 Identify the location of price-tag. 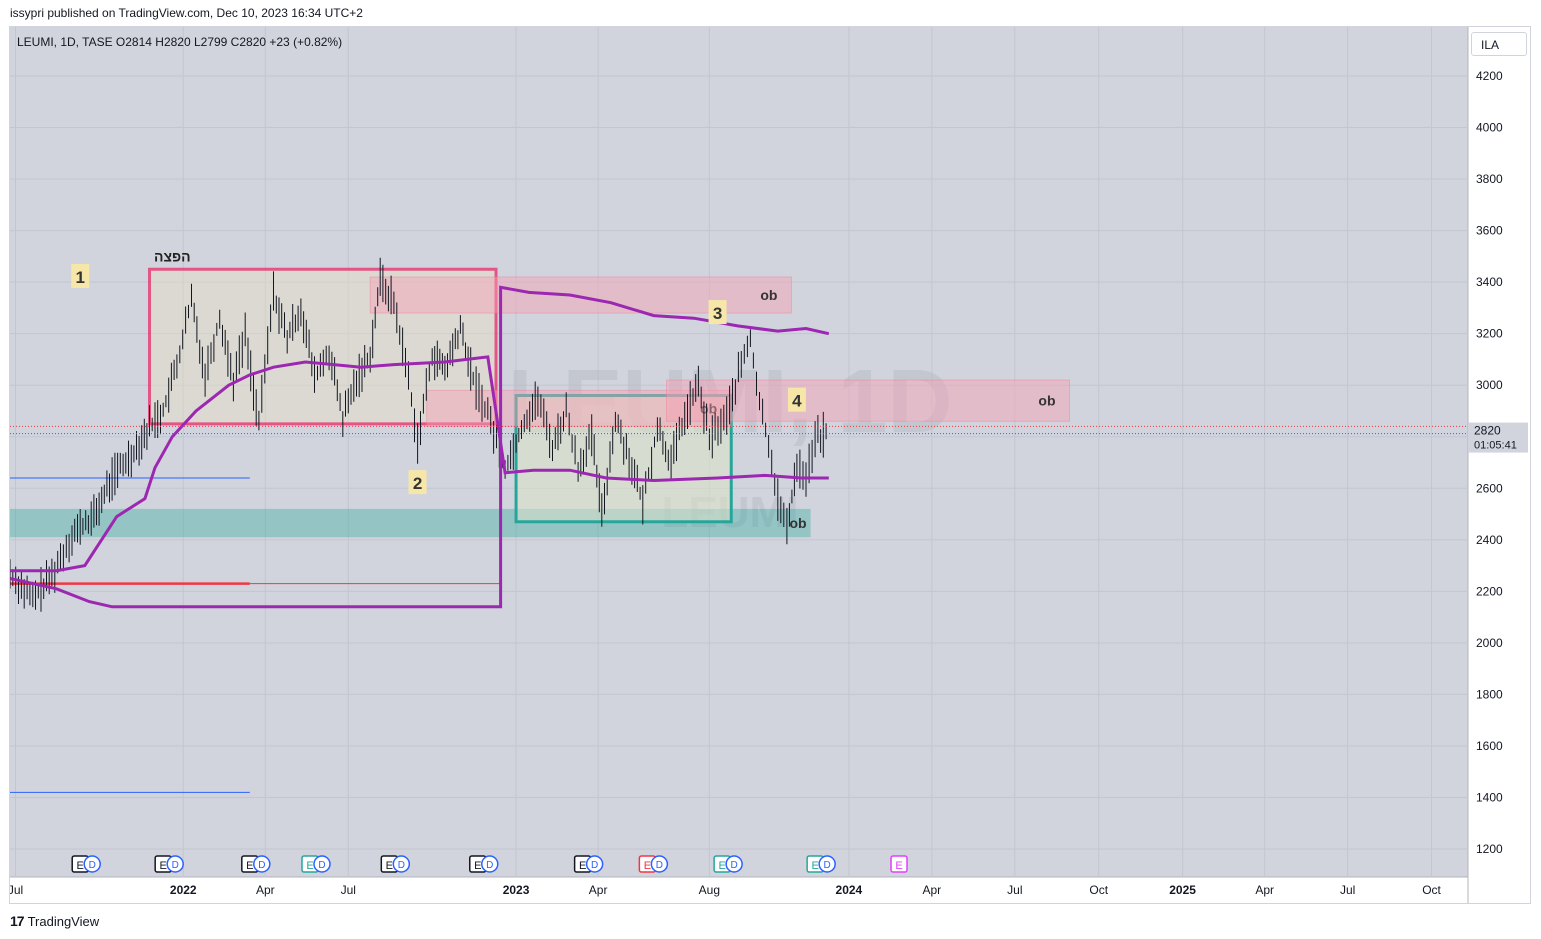
(1498, 437).